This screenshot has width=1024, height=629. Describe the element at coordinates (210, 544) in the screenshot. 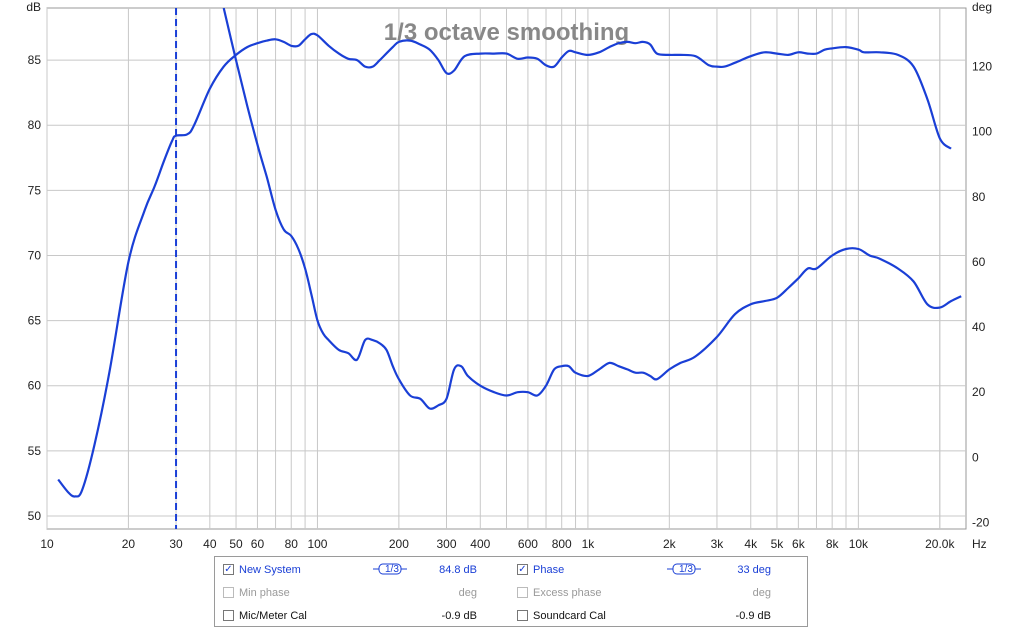

I see `x-tick-label: 40` at that location.